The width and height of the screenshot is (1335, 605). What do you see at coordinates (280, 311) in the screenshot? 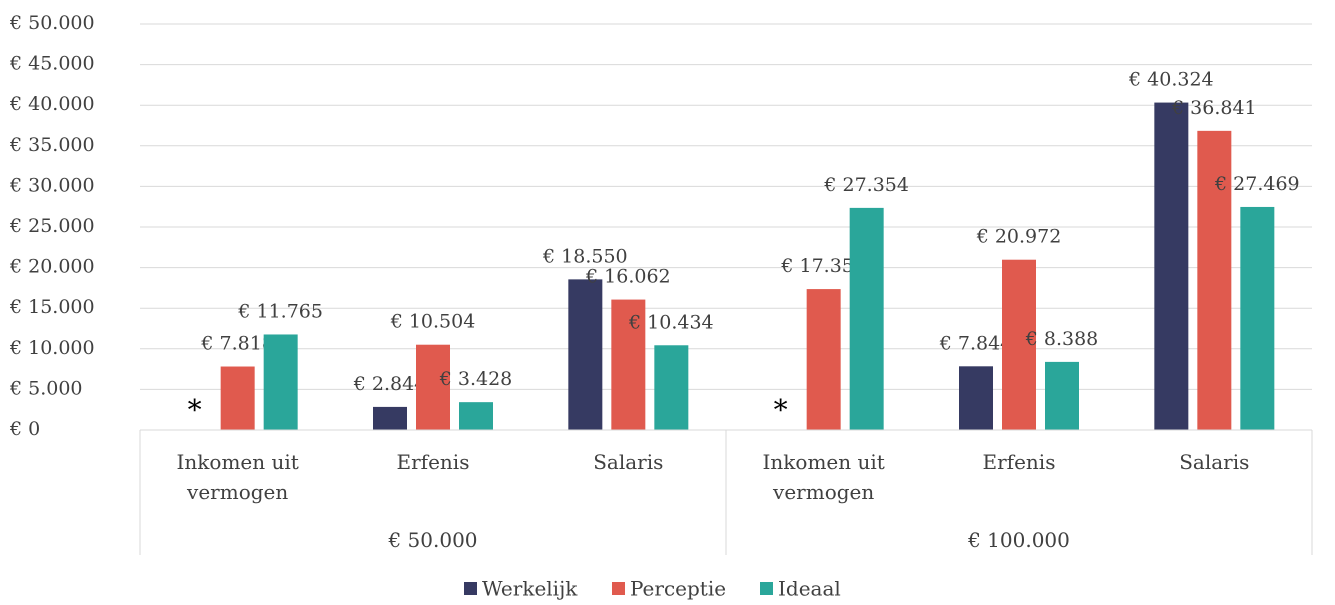
I see `data-label: € 11.765` at bounding box center [280, 311].